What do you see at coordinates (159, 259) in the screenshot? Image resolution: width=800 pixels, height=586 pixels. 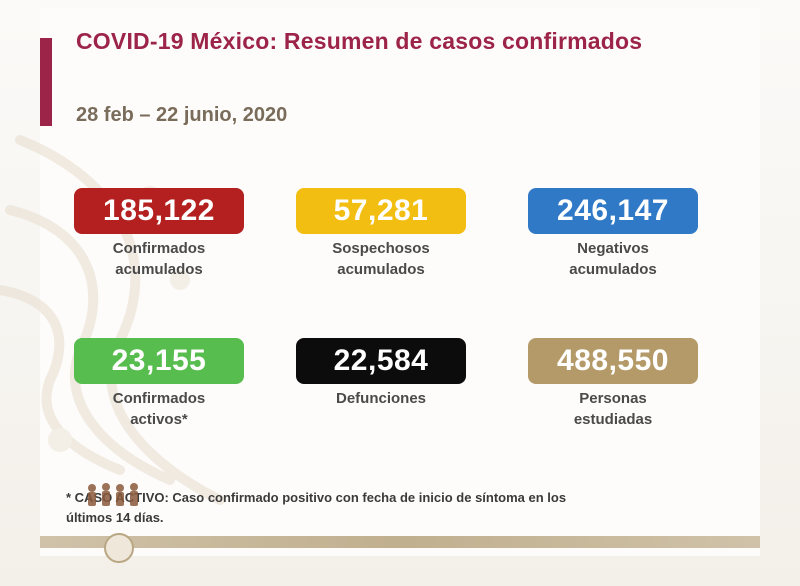 I see `stat-label: Confirmados acumulados` at bounding box center [159, 259].